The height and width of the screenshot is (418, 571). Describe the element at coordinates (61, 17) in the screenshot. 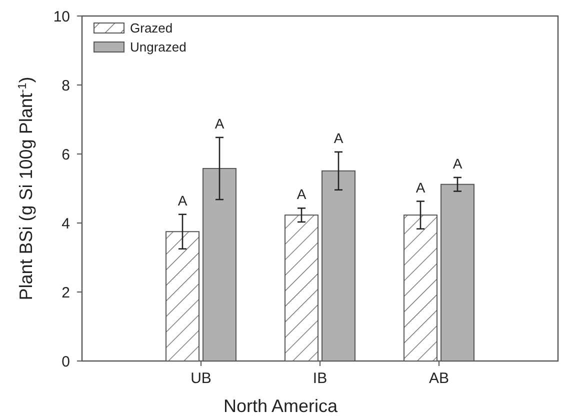

I see `y-tick-label: 10` at that location.